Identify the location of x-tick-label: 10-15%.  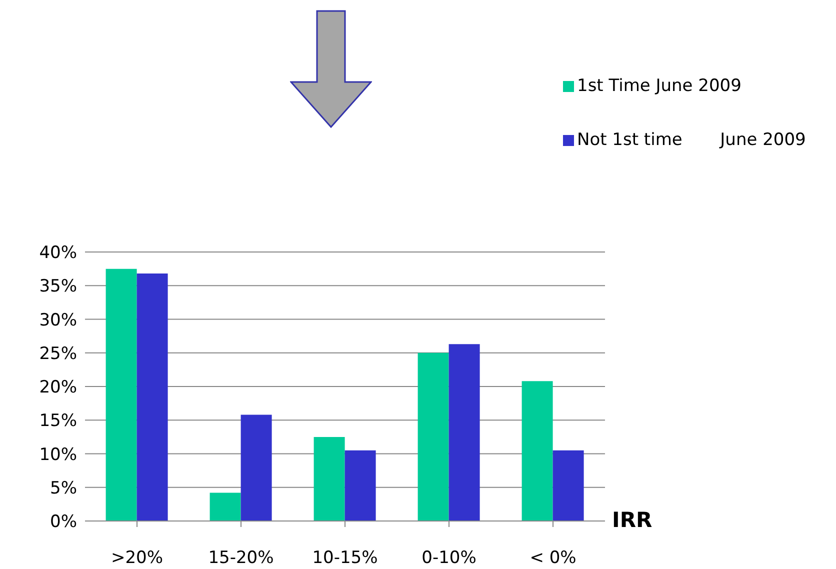
(345, 558).